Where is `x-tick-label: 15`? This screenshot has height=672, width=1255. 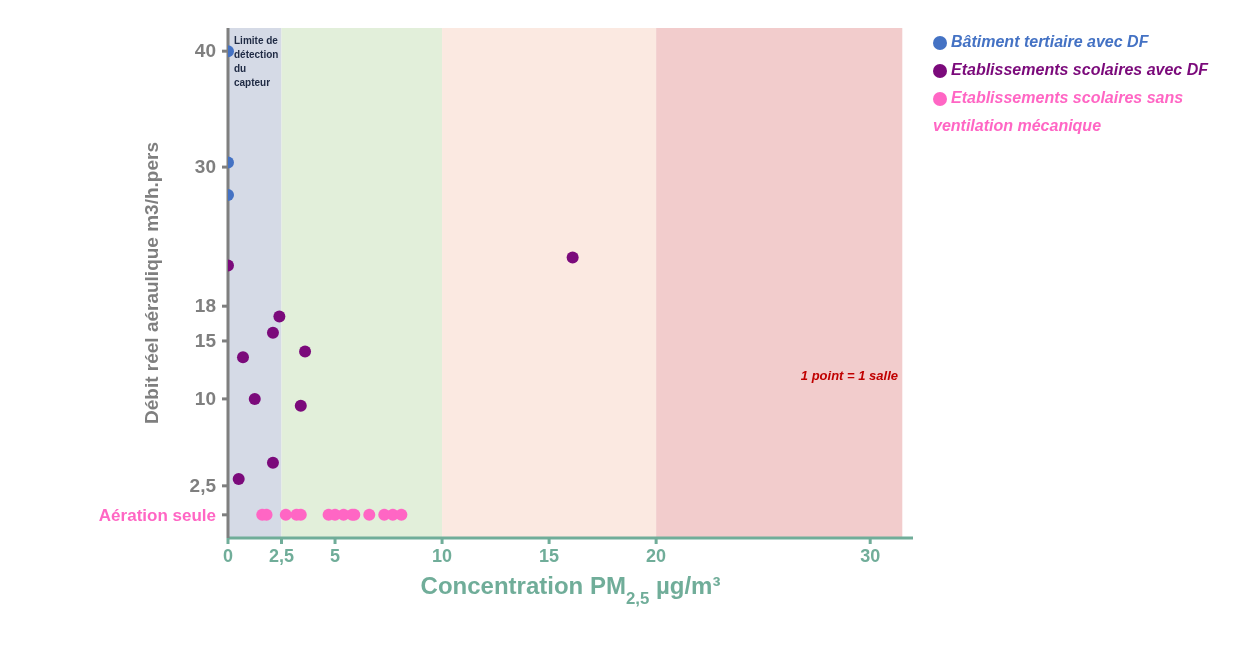 x-tick-label: 15 is located at coordinates (549, 556).